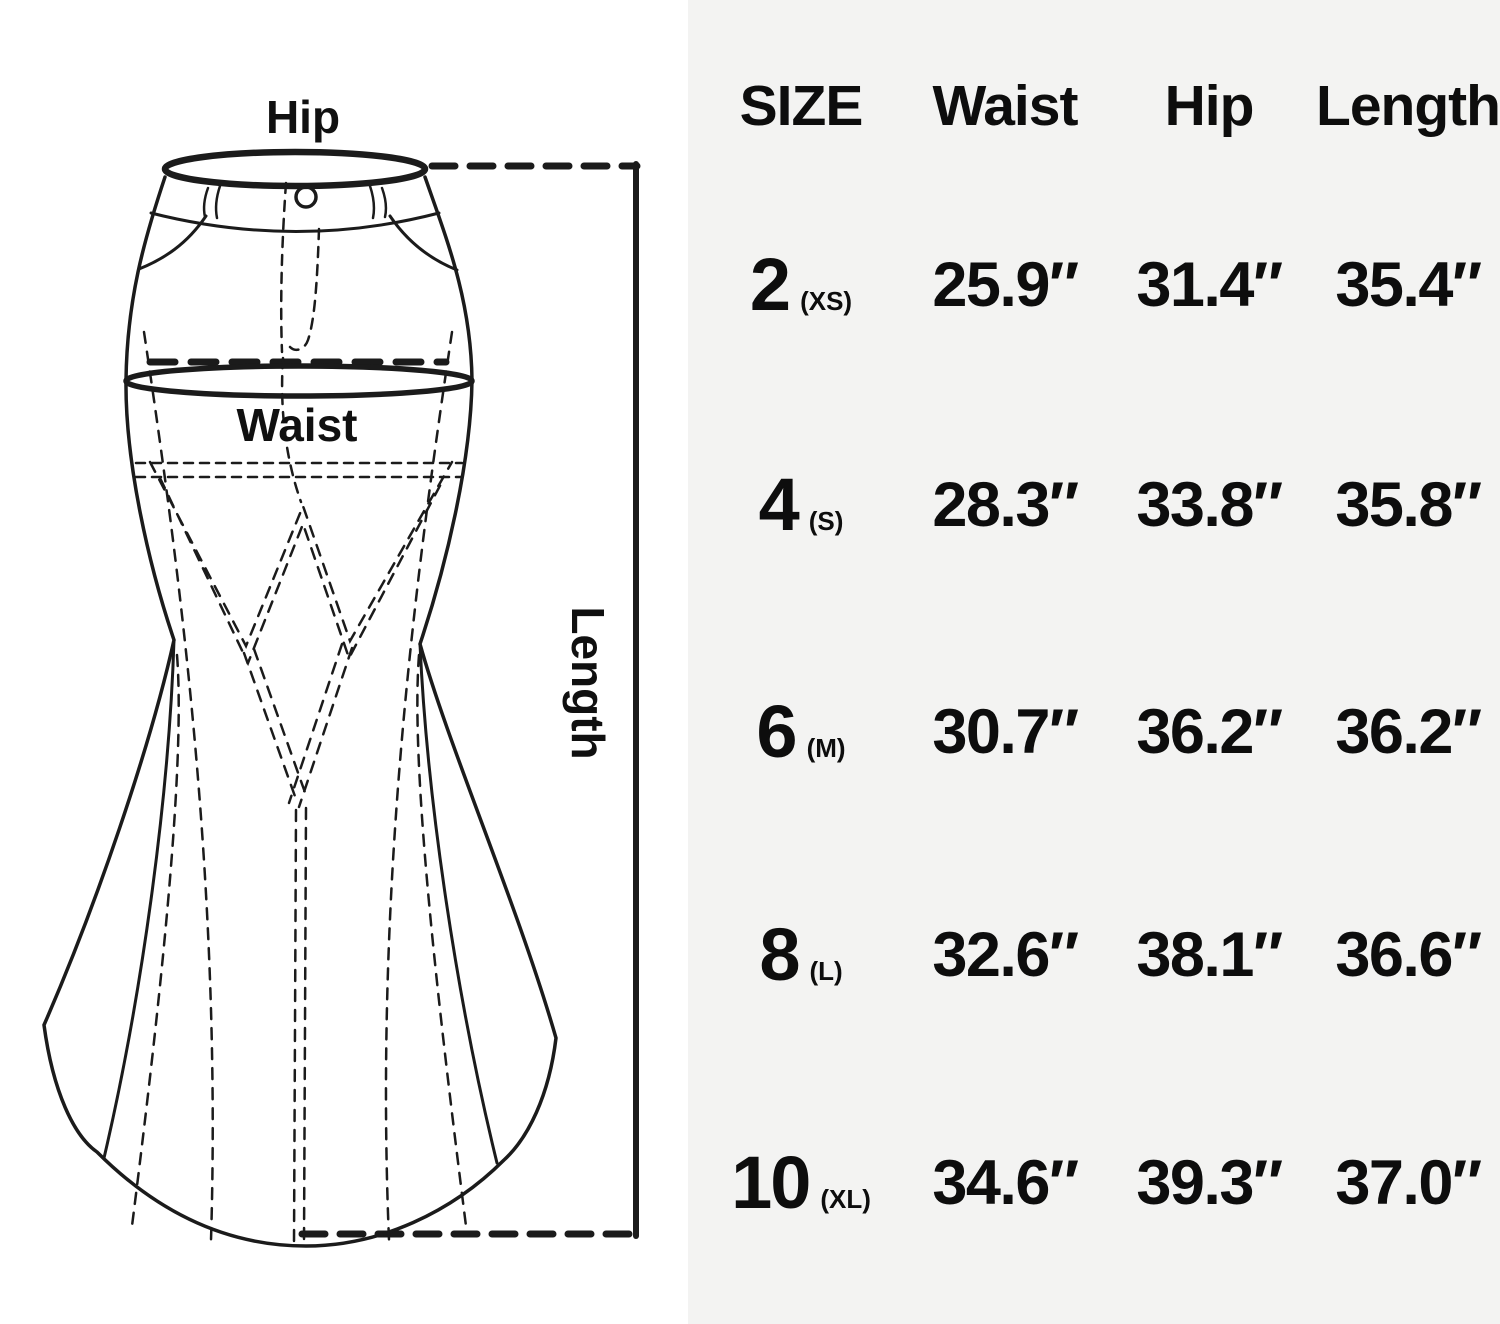 The width and height of the screenshot is (1500, 1324). I want to click on size-cell: 2 (XS), so click(801, 285).